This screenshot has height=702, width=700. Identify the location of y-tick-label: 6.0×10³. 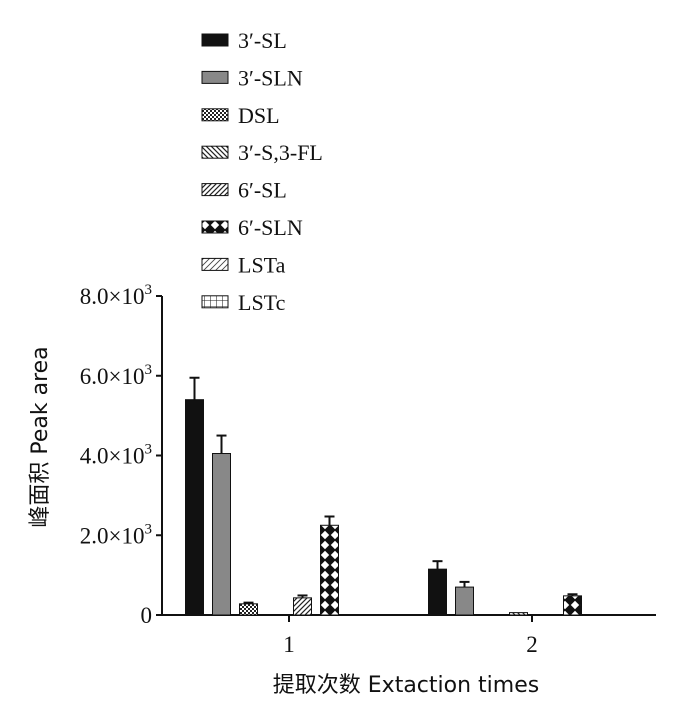
(116, 375).